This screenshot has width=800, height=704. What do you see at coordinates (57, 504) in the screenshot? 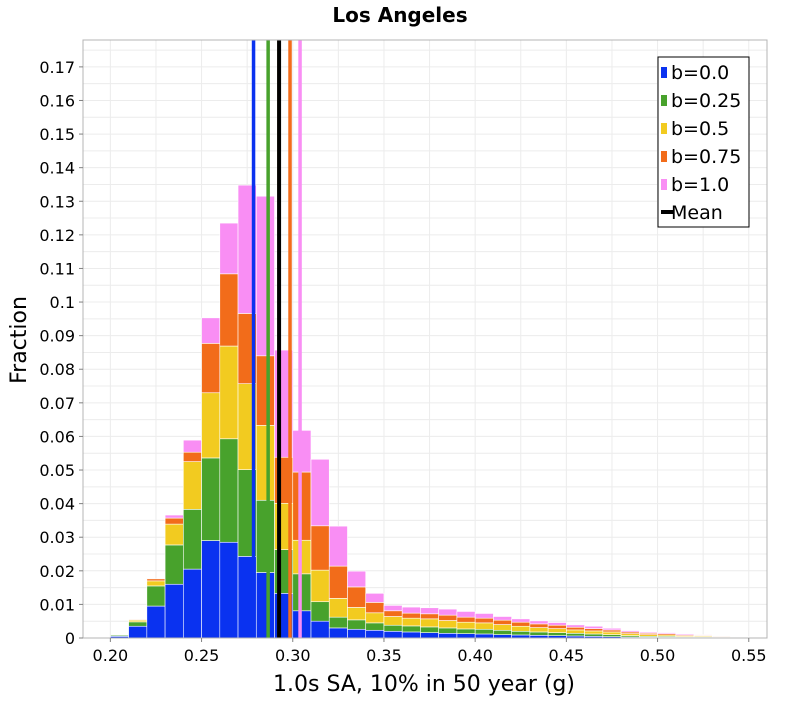
I see `y-tick-label: 0.04` at bounding box center [57, 504].